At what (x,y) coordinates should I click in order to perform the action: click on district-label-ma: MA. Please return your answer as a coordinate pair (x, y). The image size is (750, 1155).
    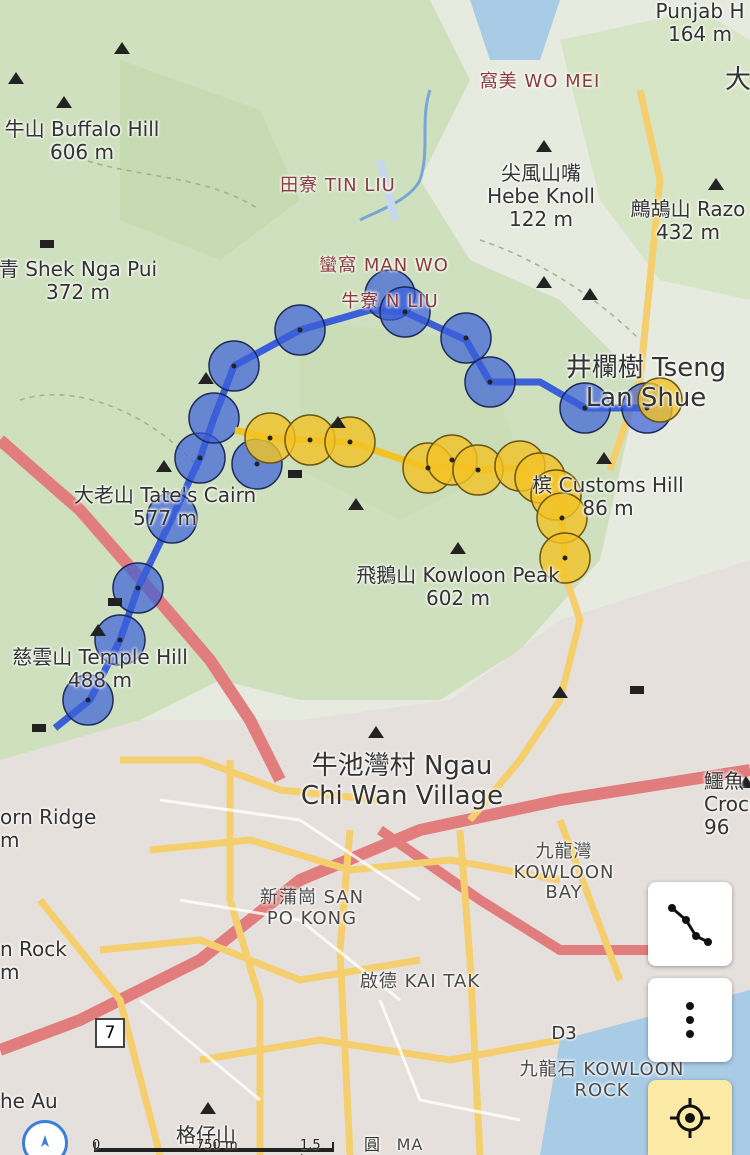
    Looking at the image, I should click on (410, 1144).